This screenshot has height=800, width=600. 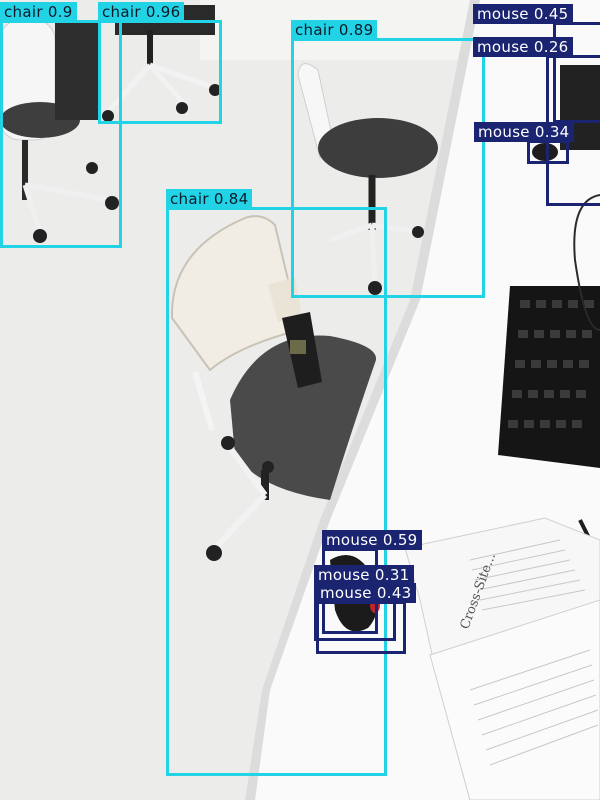 I want to click on keyboard, so click(x=549, y=377).